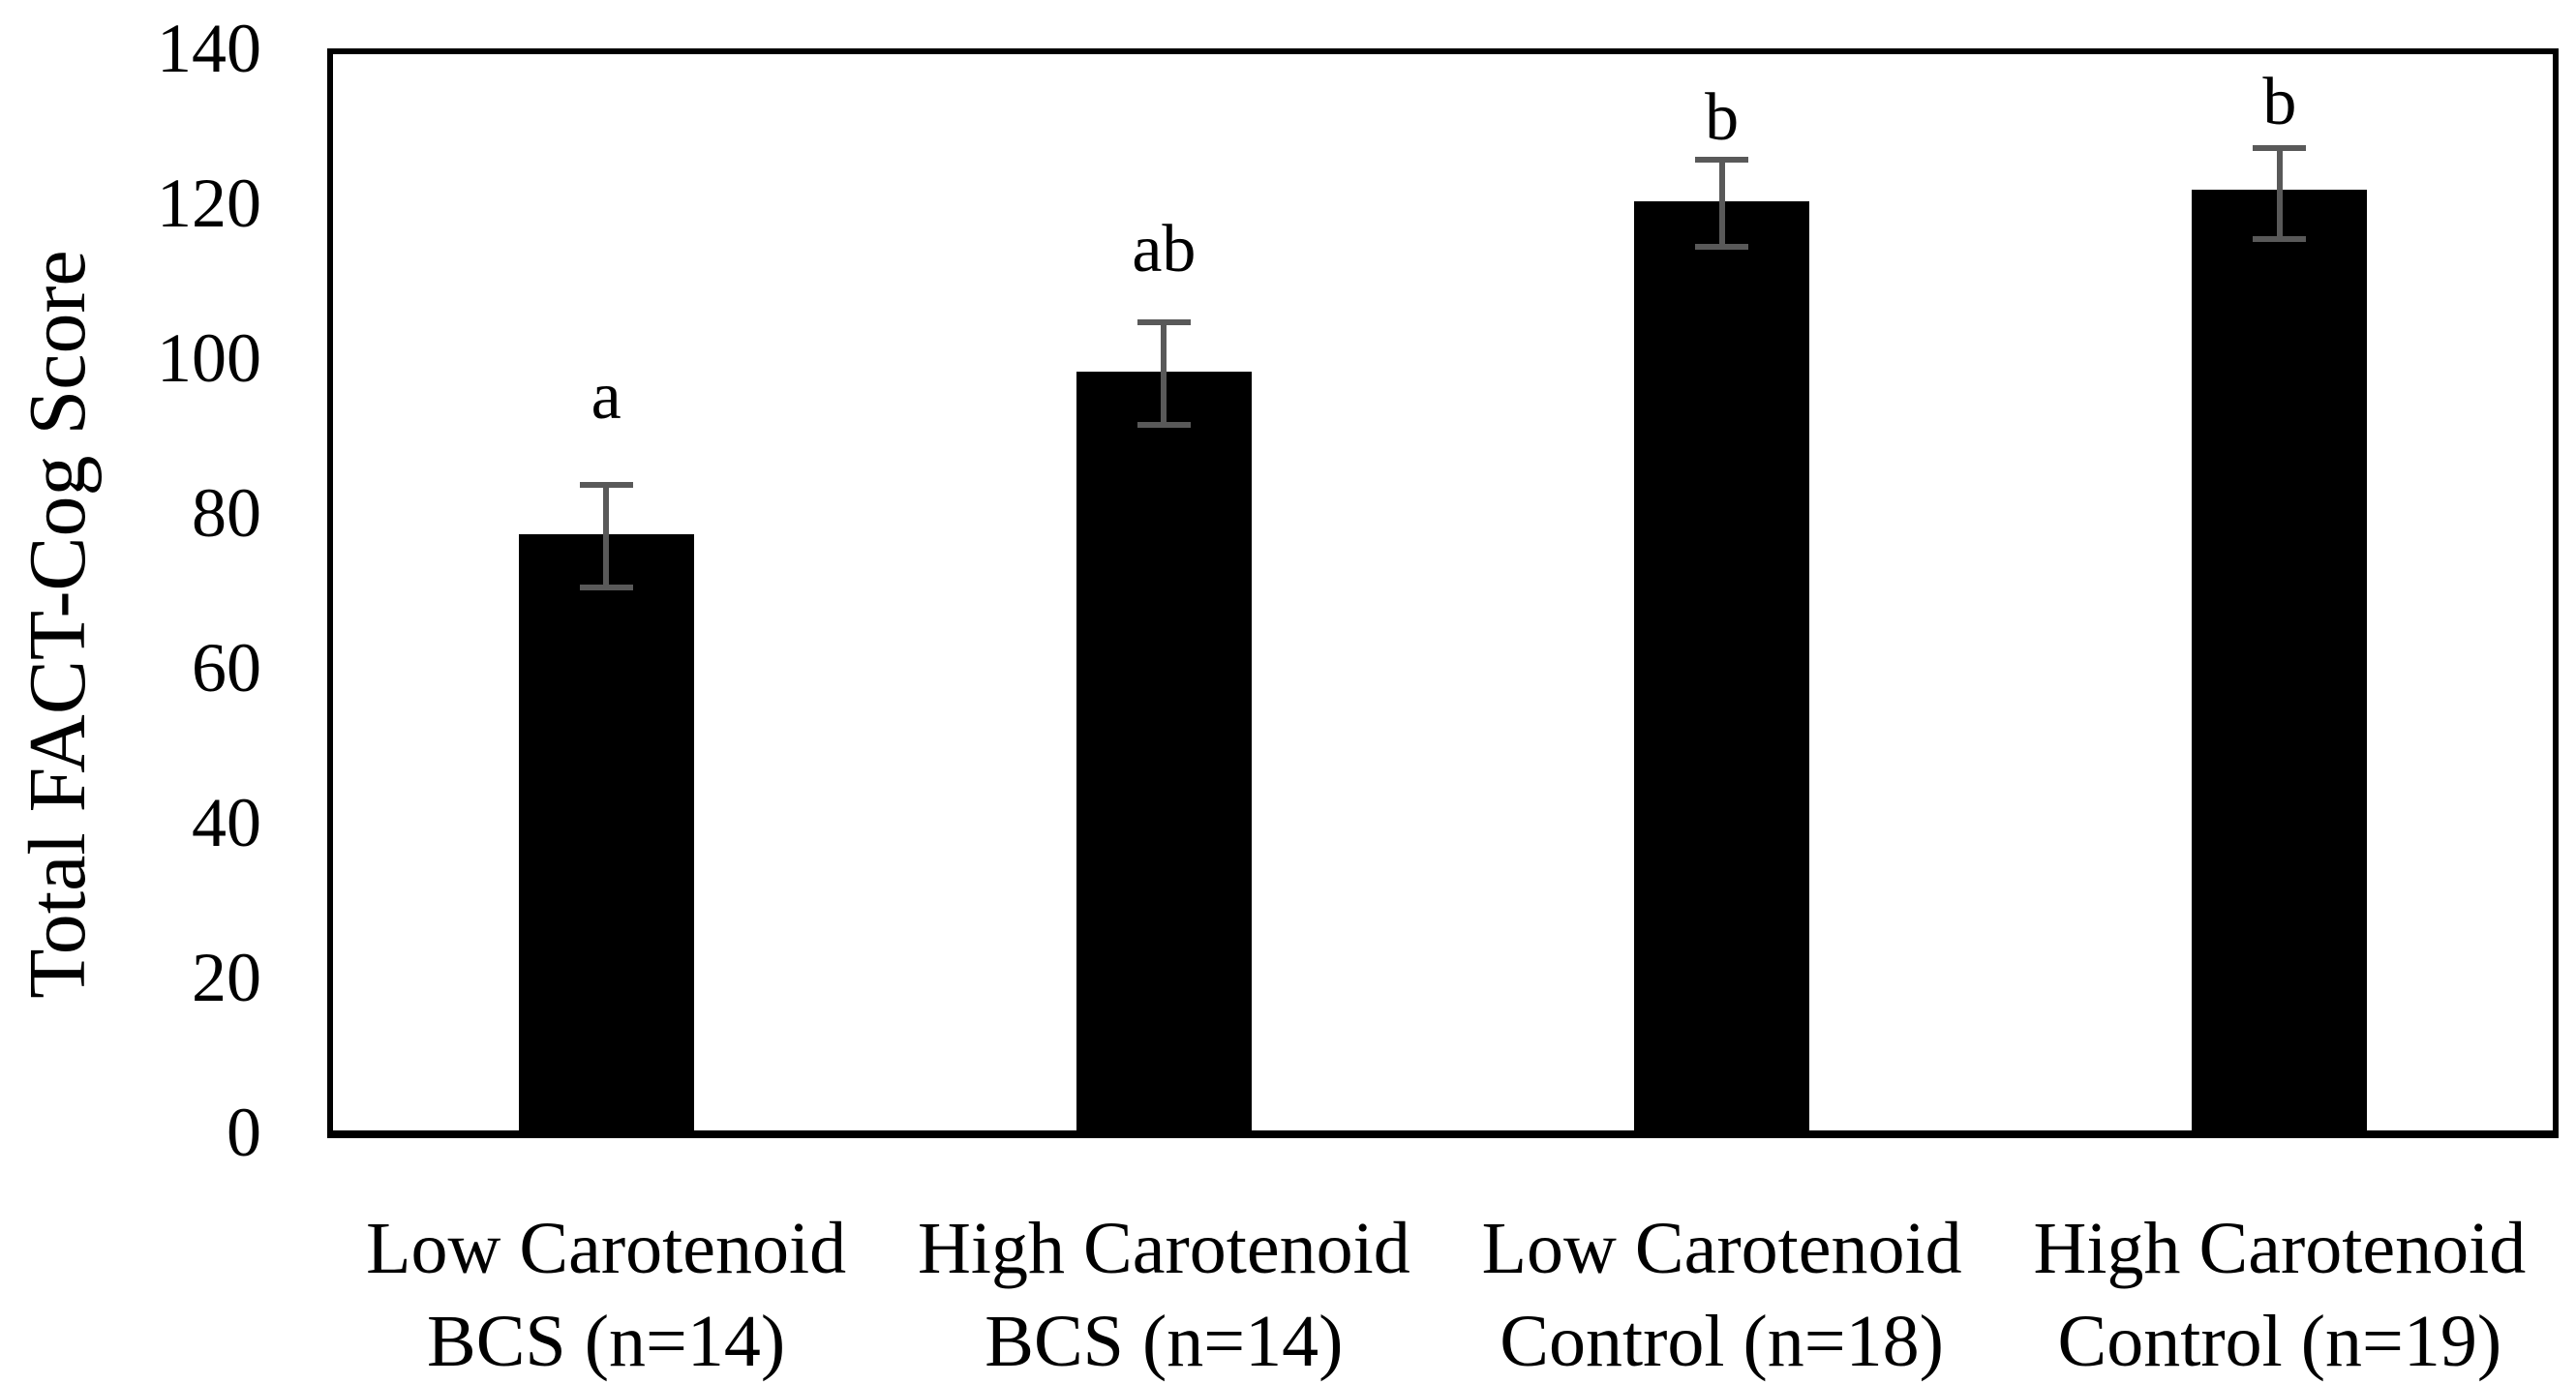 Image resolution: width=2576 pixels, height=1384 pixels. What do you see at coordinates (2273, 1293) in the screenshot?
I see `x-category-label: High Carotenoid Control (n=19)` at bounding box center [2273, 1293].